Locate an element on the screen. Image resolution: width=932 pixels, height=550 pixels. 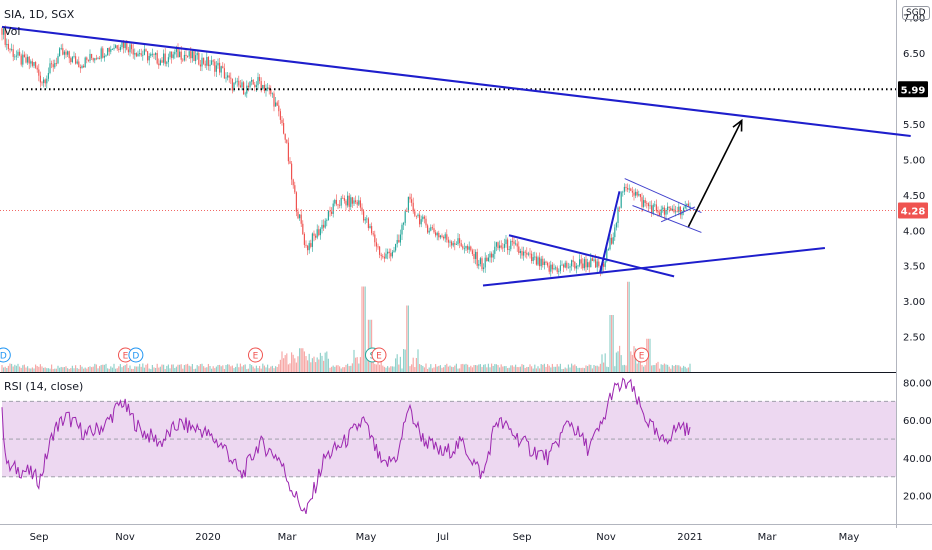
event-marker-earnings is located at coordinates (255, 355).